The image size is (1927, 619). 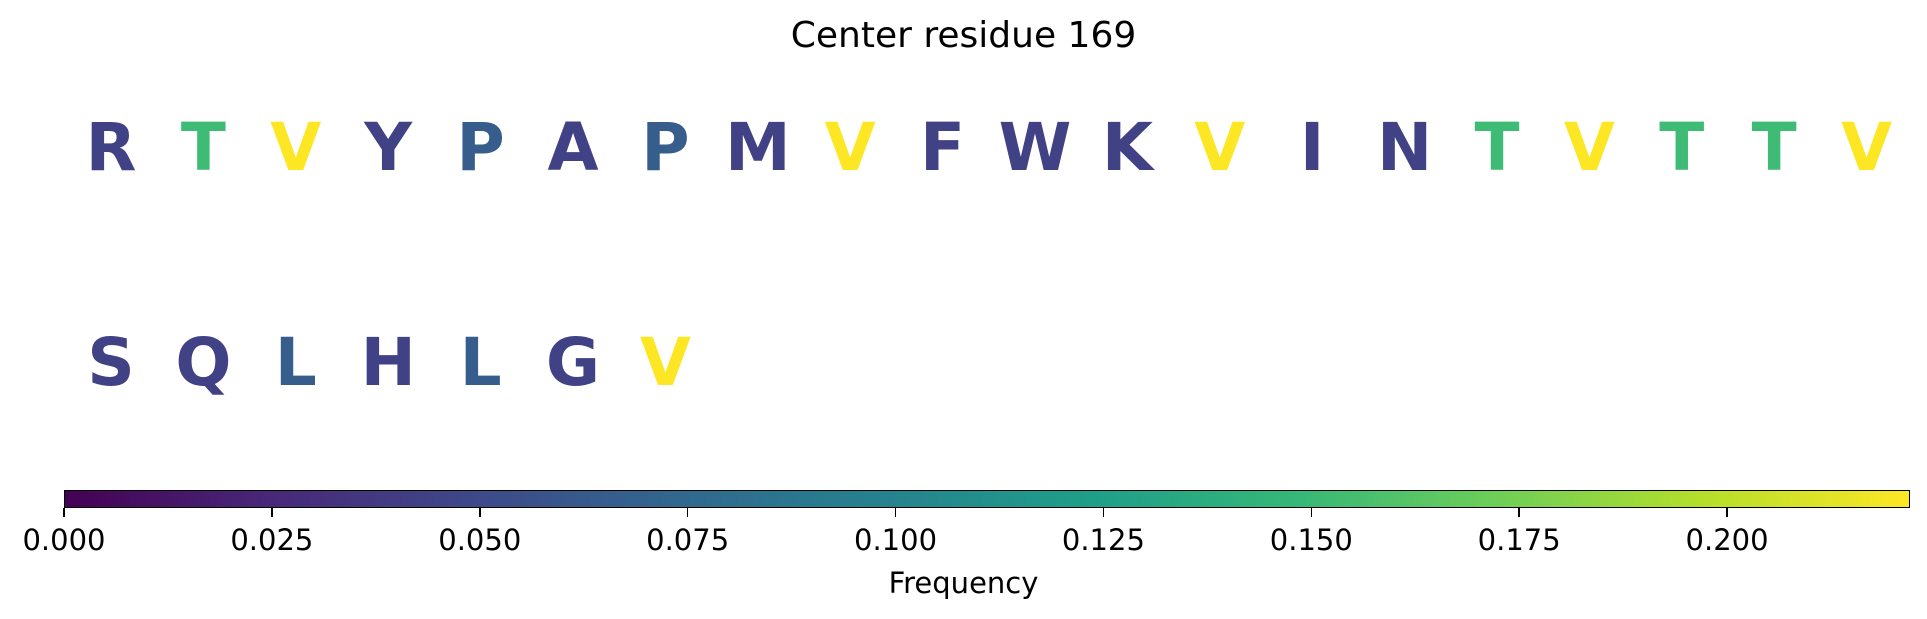 What do you see at coordinates (896, 540) in the screenshot?
I see `colorbar-tick-label: 0.100` at bounding box center [896, 540].